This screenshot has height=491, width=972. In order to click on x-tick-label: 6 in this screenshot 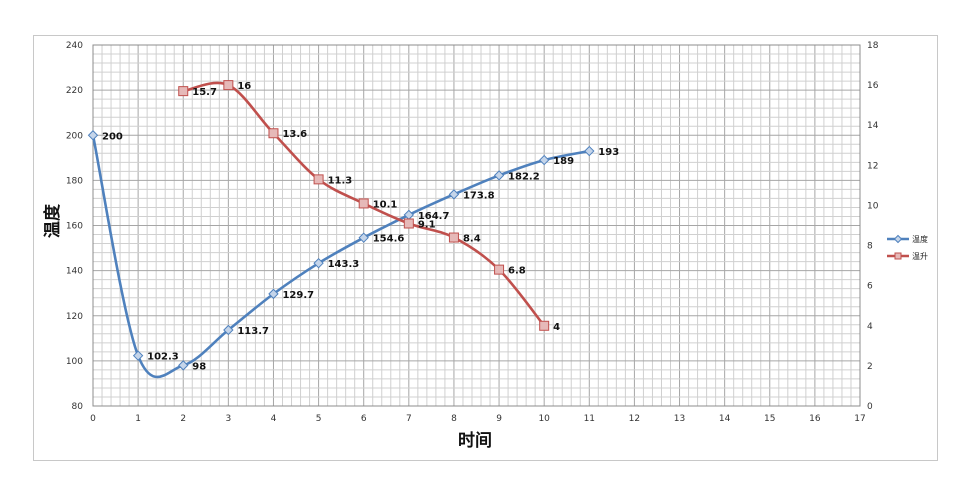, I will do `click(364, 419)`.